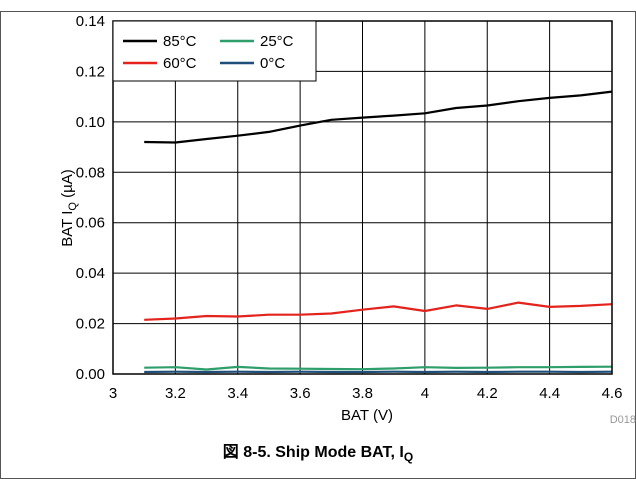  I want to click on y-tick-label: 0.14, so click(90, 21).